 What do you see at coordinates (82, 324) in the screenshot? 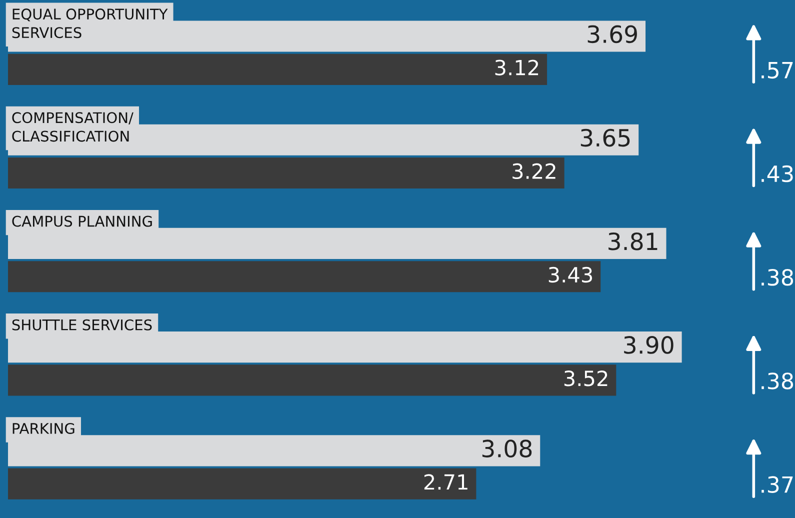
I see `y-tick-label: SHUTTLE SERVICES` at bounding box center [82, 324].